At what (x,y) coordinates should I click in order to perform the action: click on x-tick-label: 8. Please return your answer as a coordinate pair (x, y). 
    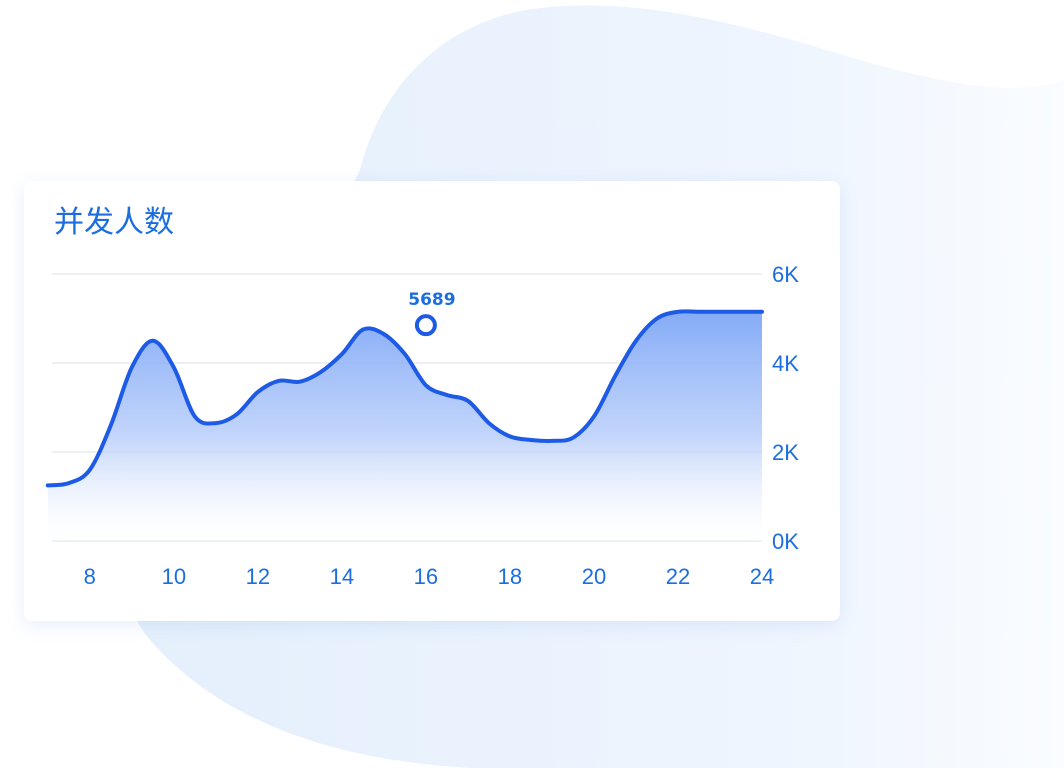
    Looking at the image, I should click on (90, 576).